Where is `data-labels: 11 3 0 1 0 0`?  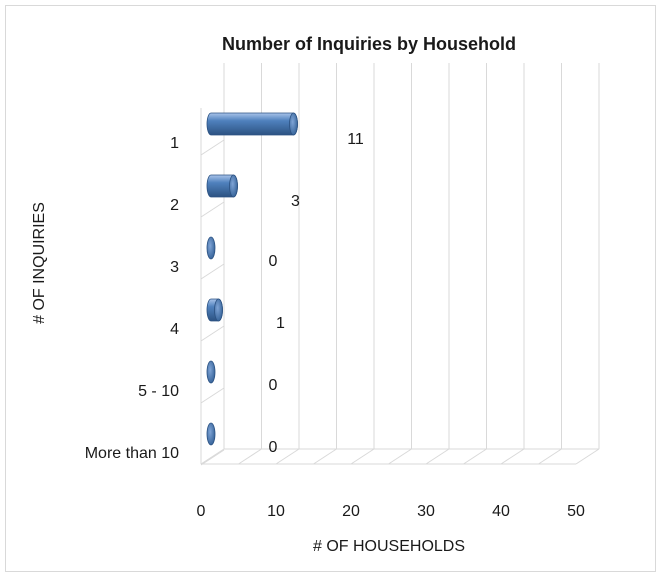 data-labels: 11 3 0 1 0 0 is located at coordinates (316, 293).